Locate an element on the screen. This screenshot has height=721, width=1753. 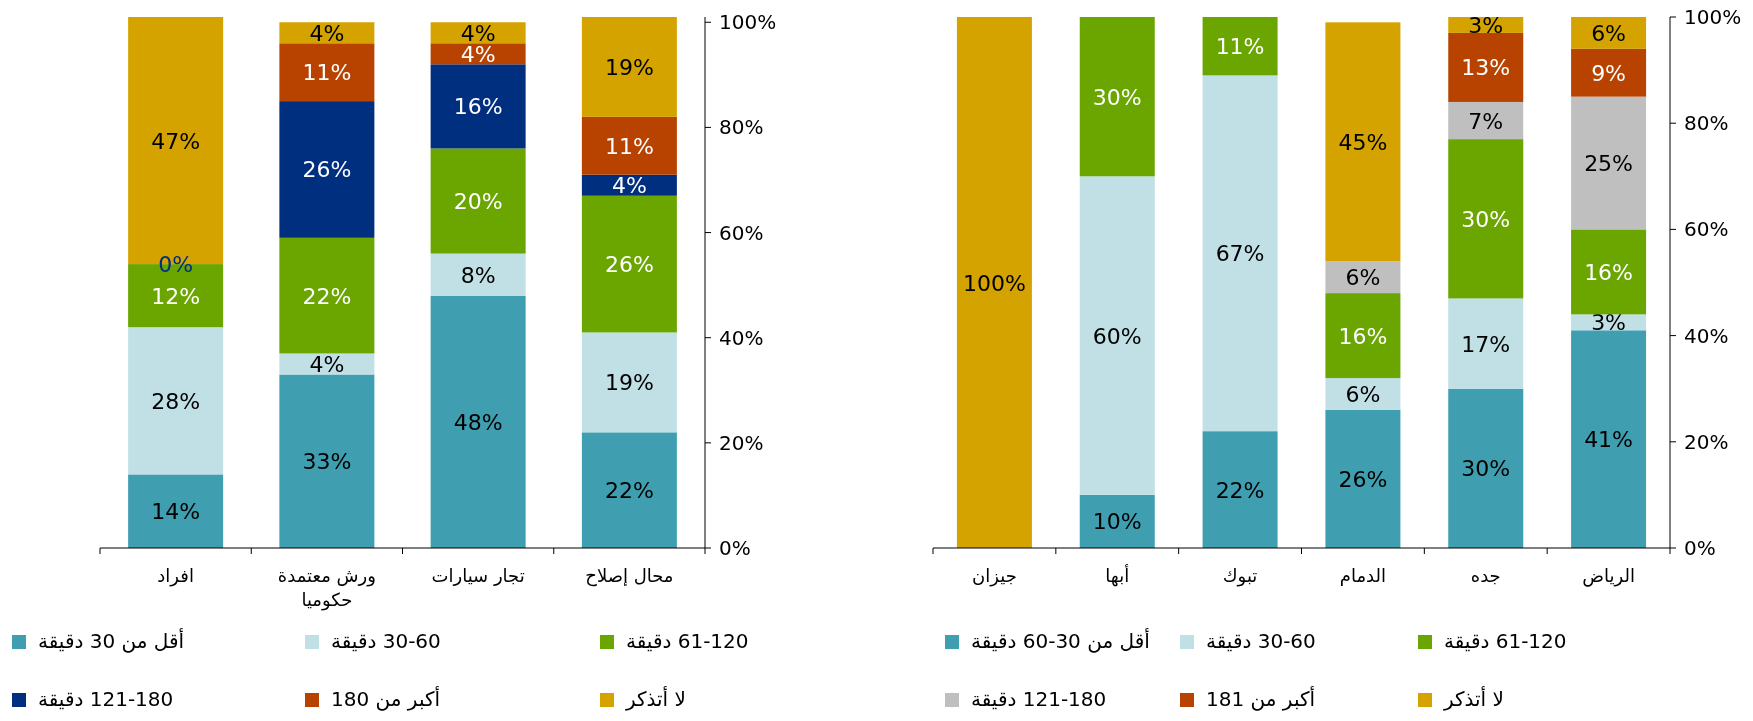
data-label: 25% is located at coordinates (1609, 164).